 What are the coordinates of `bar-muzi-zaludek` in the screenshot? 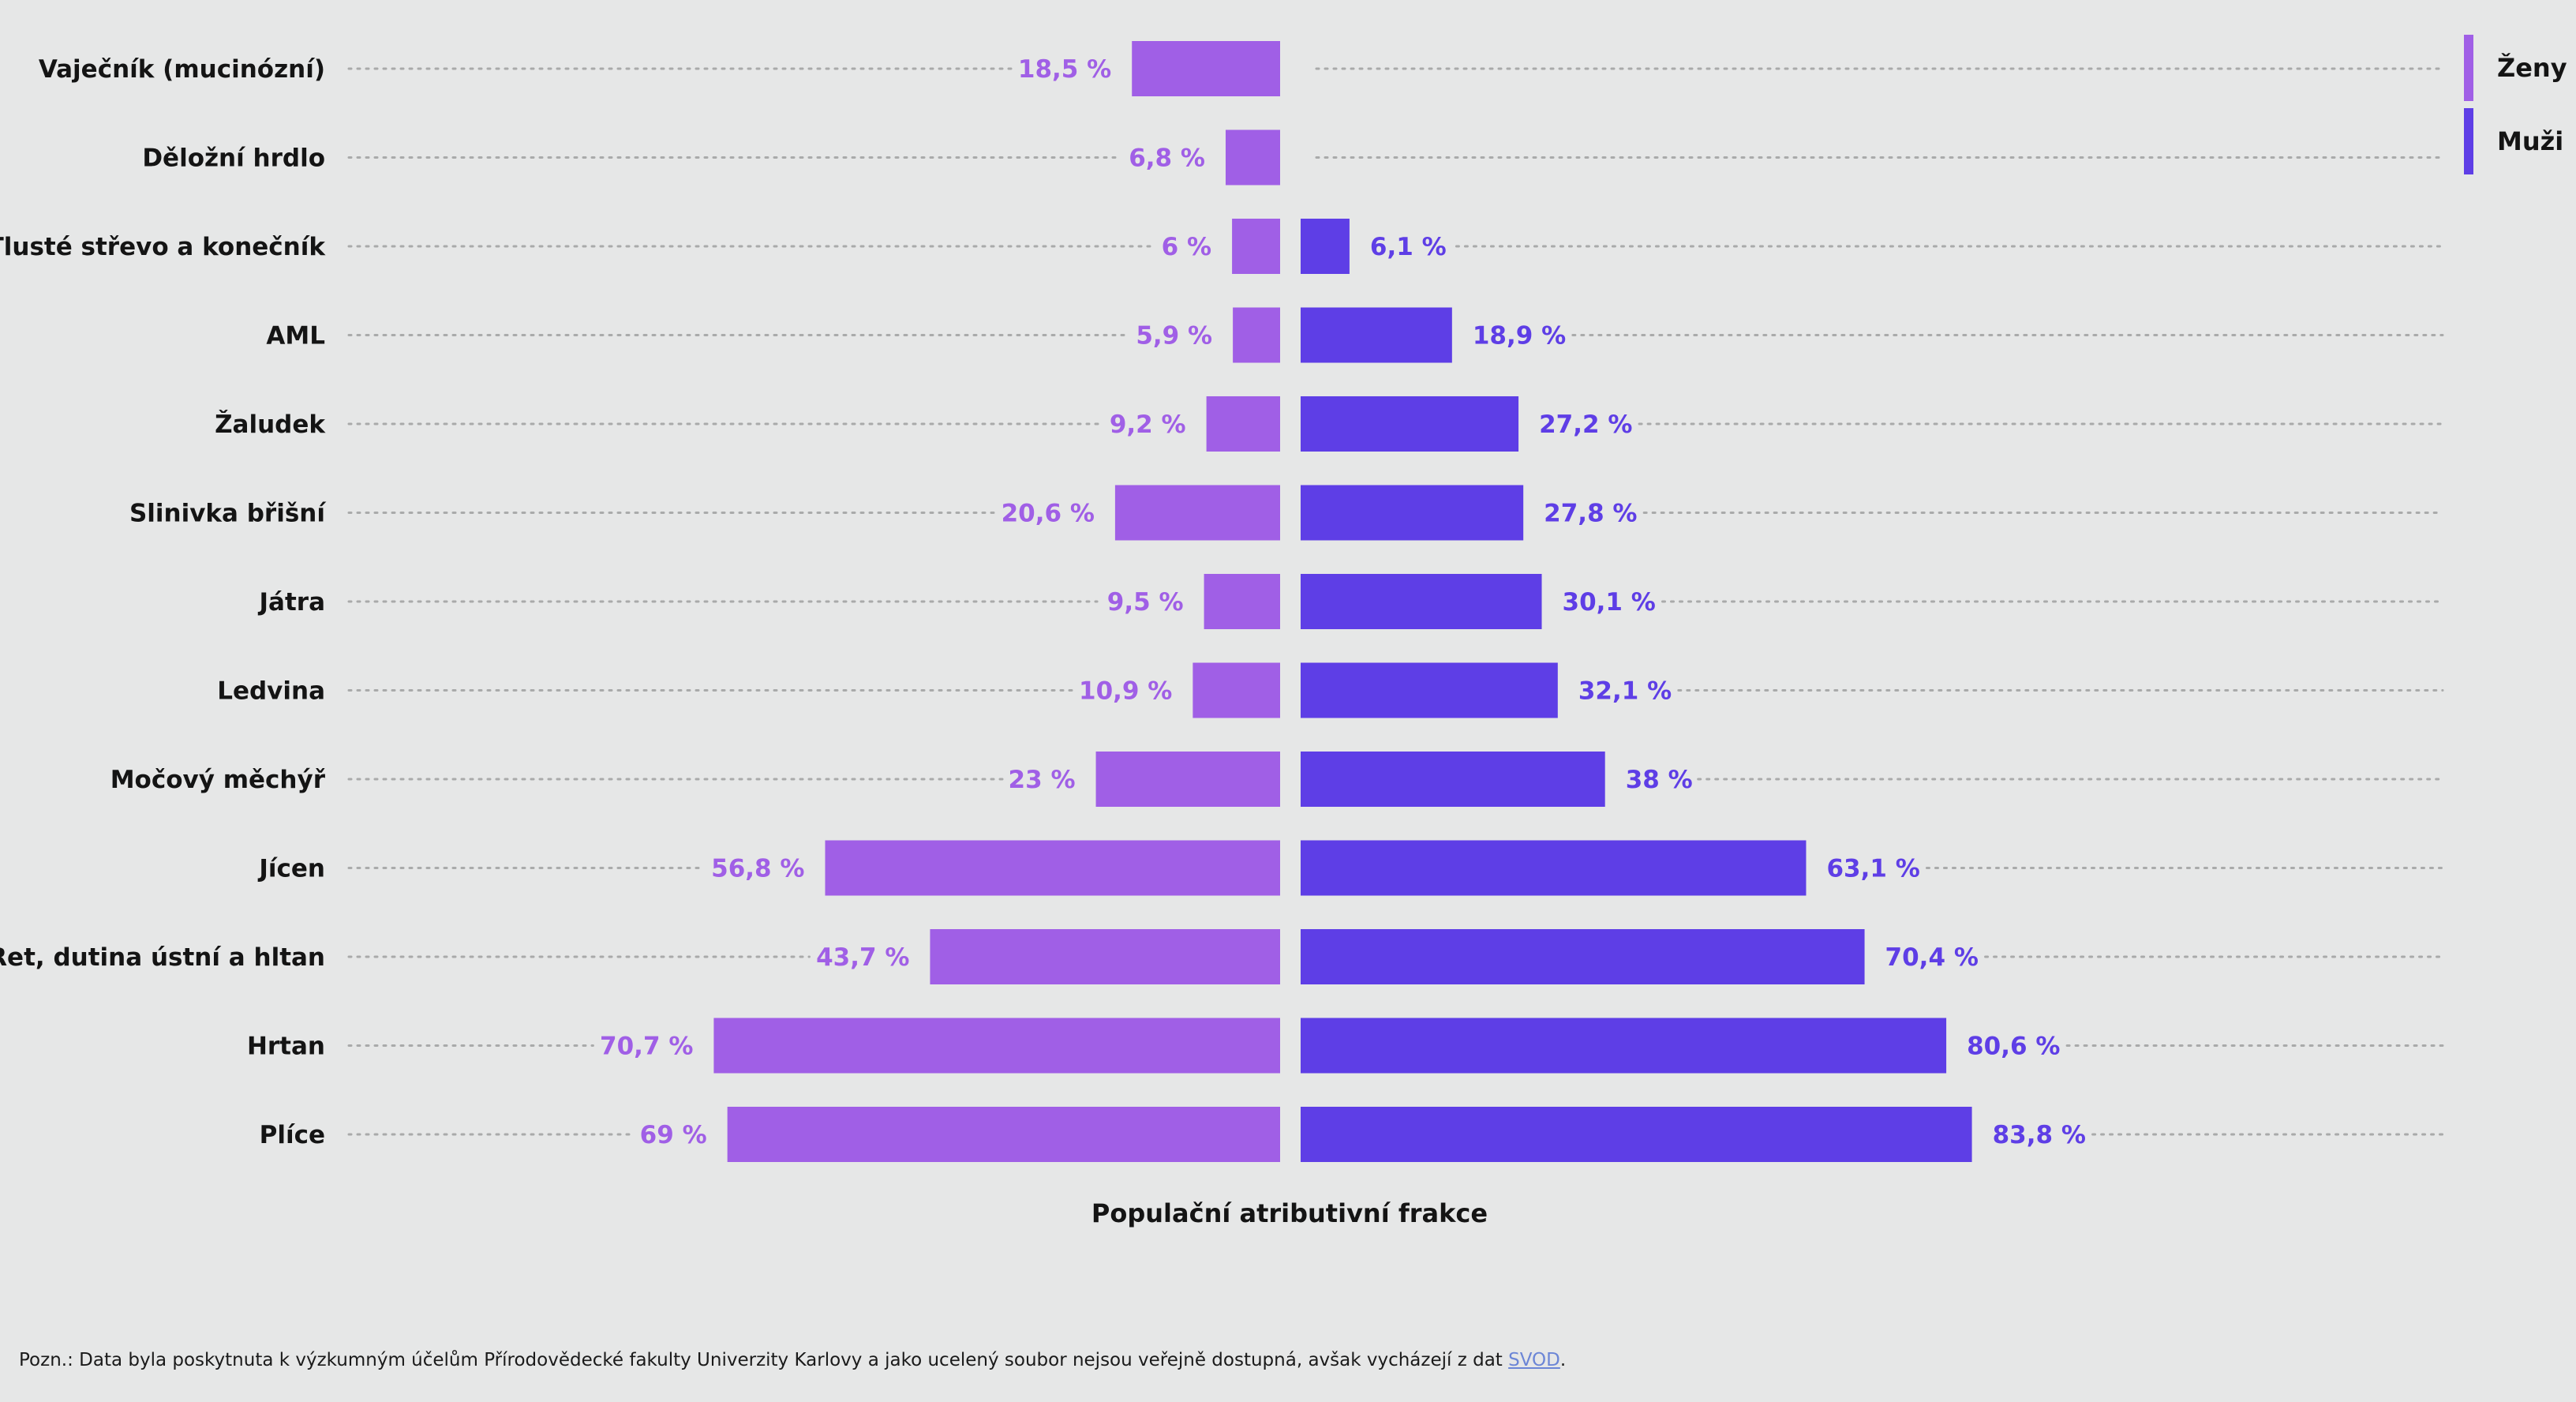 It's located at (1410, 424).